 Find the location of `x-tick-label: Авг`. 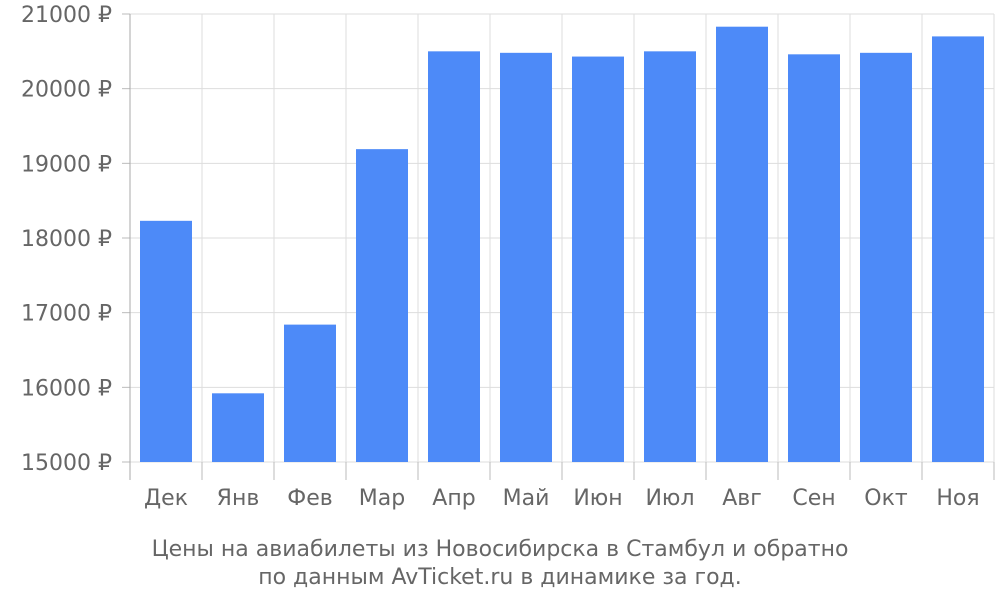

x-tick-label: Авг is located at coordinates (742, 498).